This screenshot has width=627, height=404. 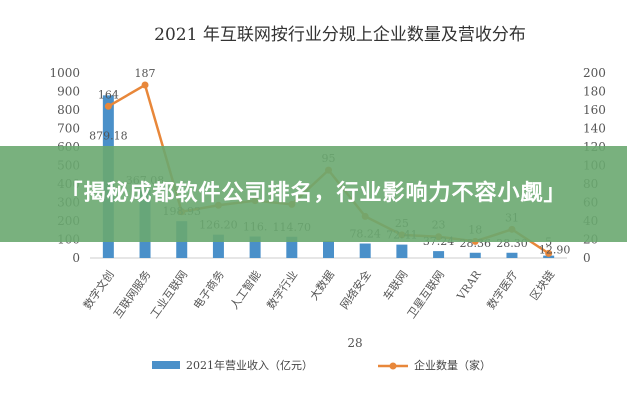 I want to click on stray-label: 28, so click(x=354, y=343).